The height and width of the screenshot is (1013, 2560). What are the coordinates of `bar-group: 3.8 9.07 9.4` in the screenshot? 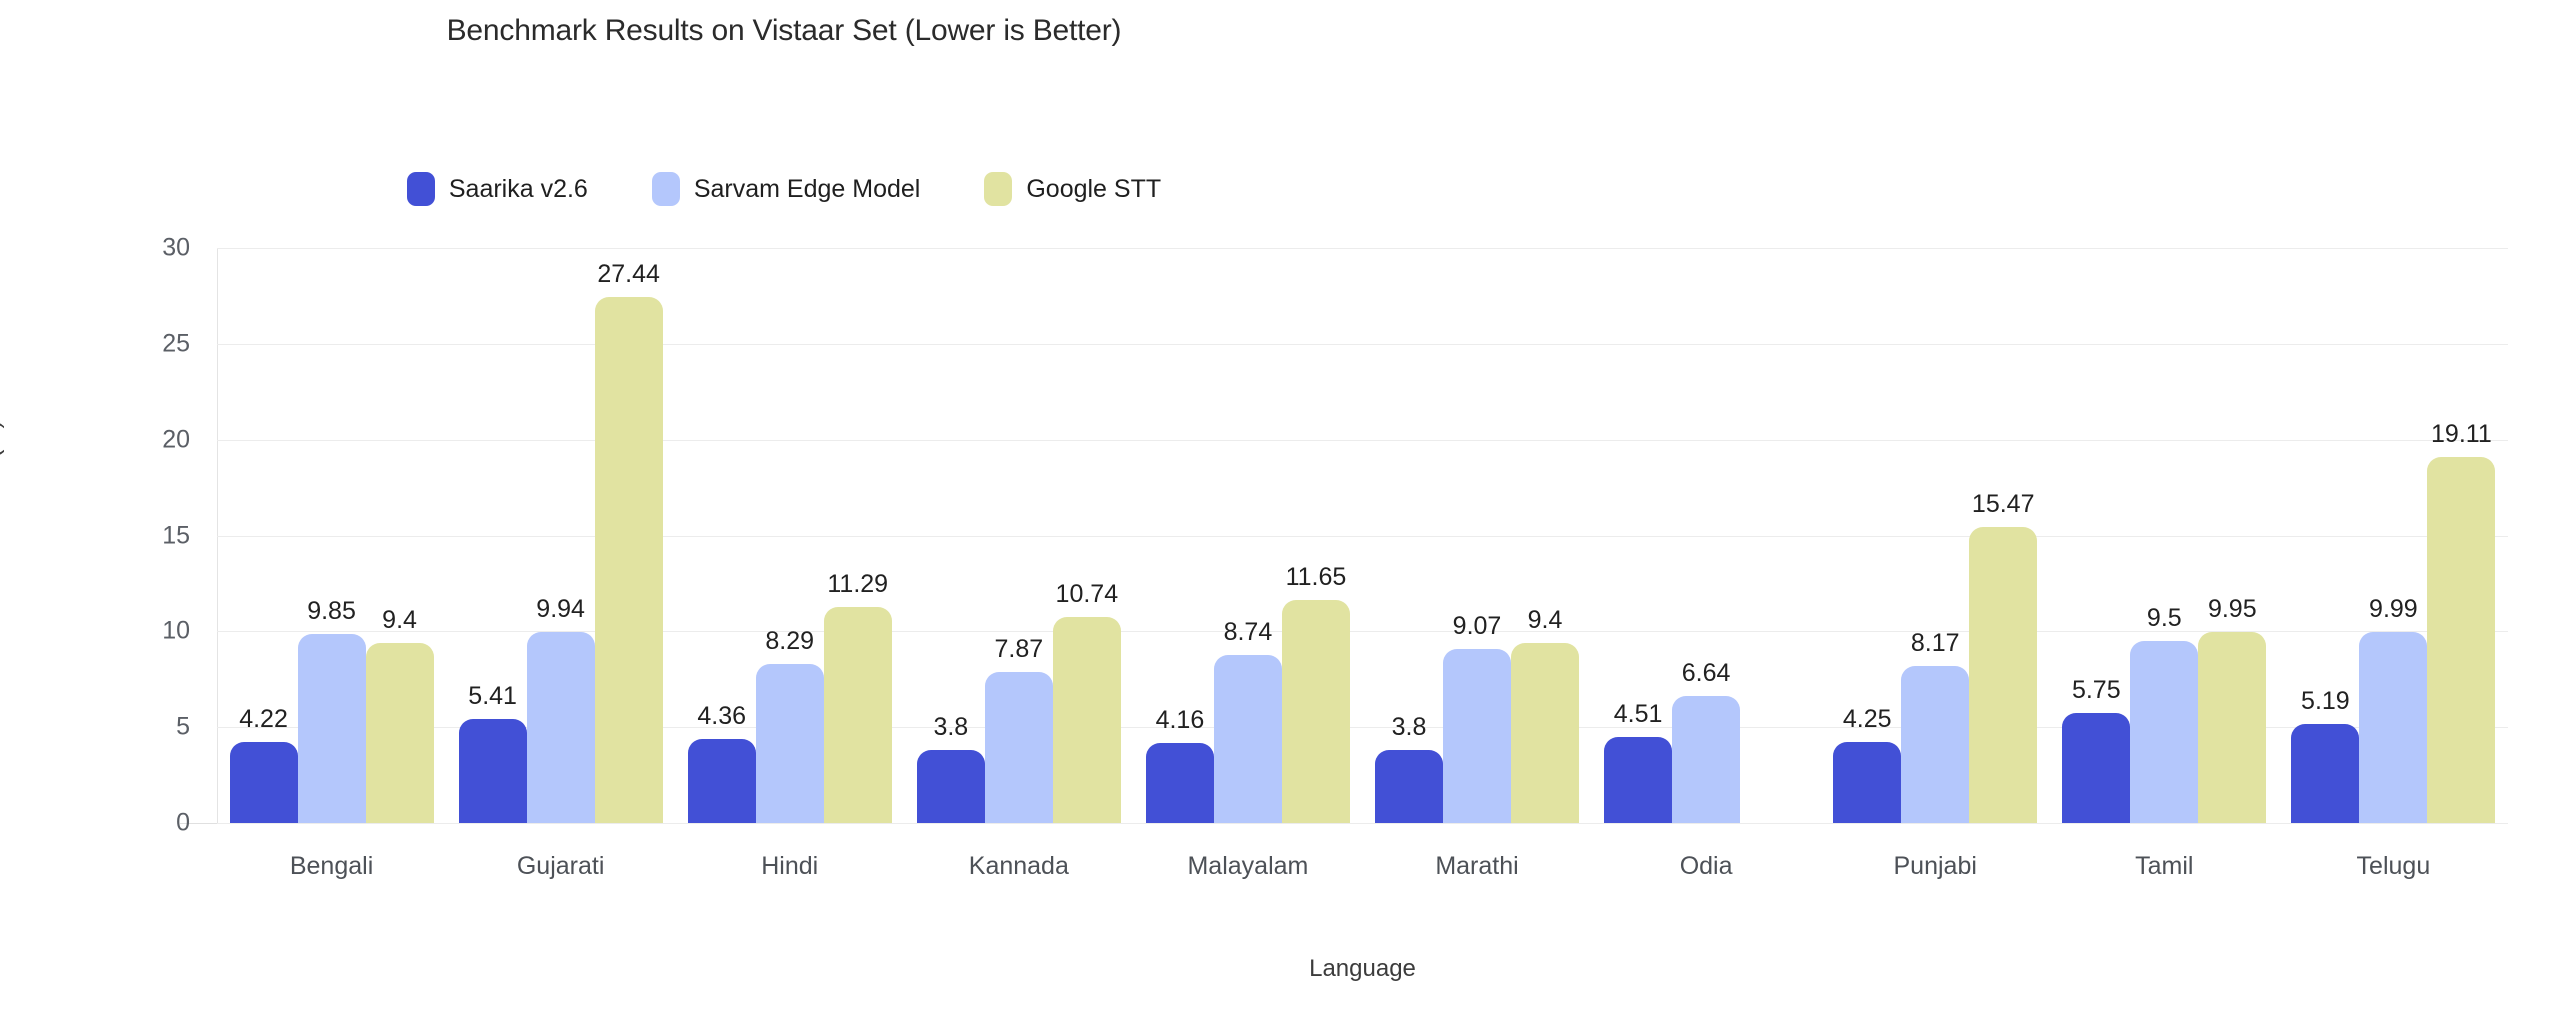 It's located at (1476, 535).